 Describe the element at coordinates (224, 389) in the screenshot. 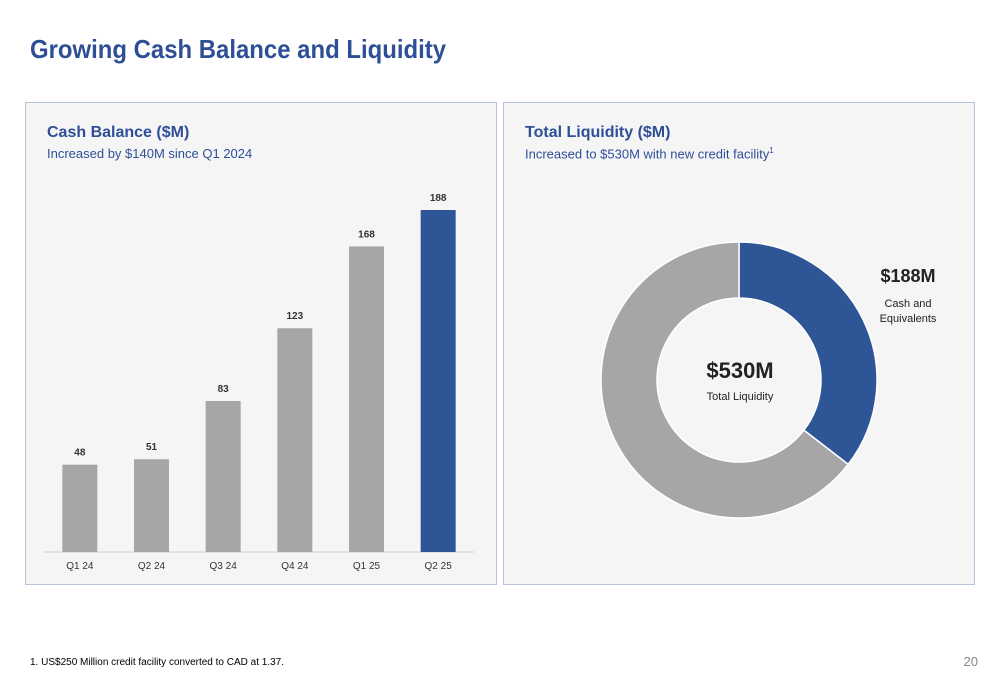

I see `bar-value-label: 83` at that location.